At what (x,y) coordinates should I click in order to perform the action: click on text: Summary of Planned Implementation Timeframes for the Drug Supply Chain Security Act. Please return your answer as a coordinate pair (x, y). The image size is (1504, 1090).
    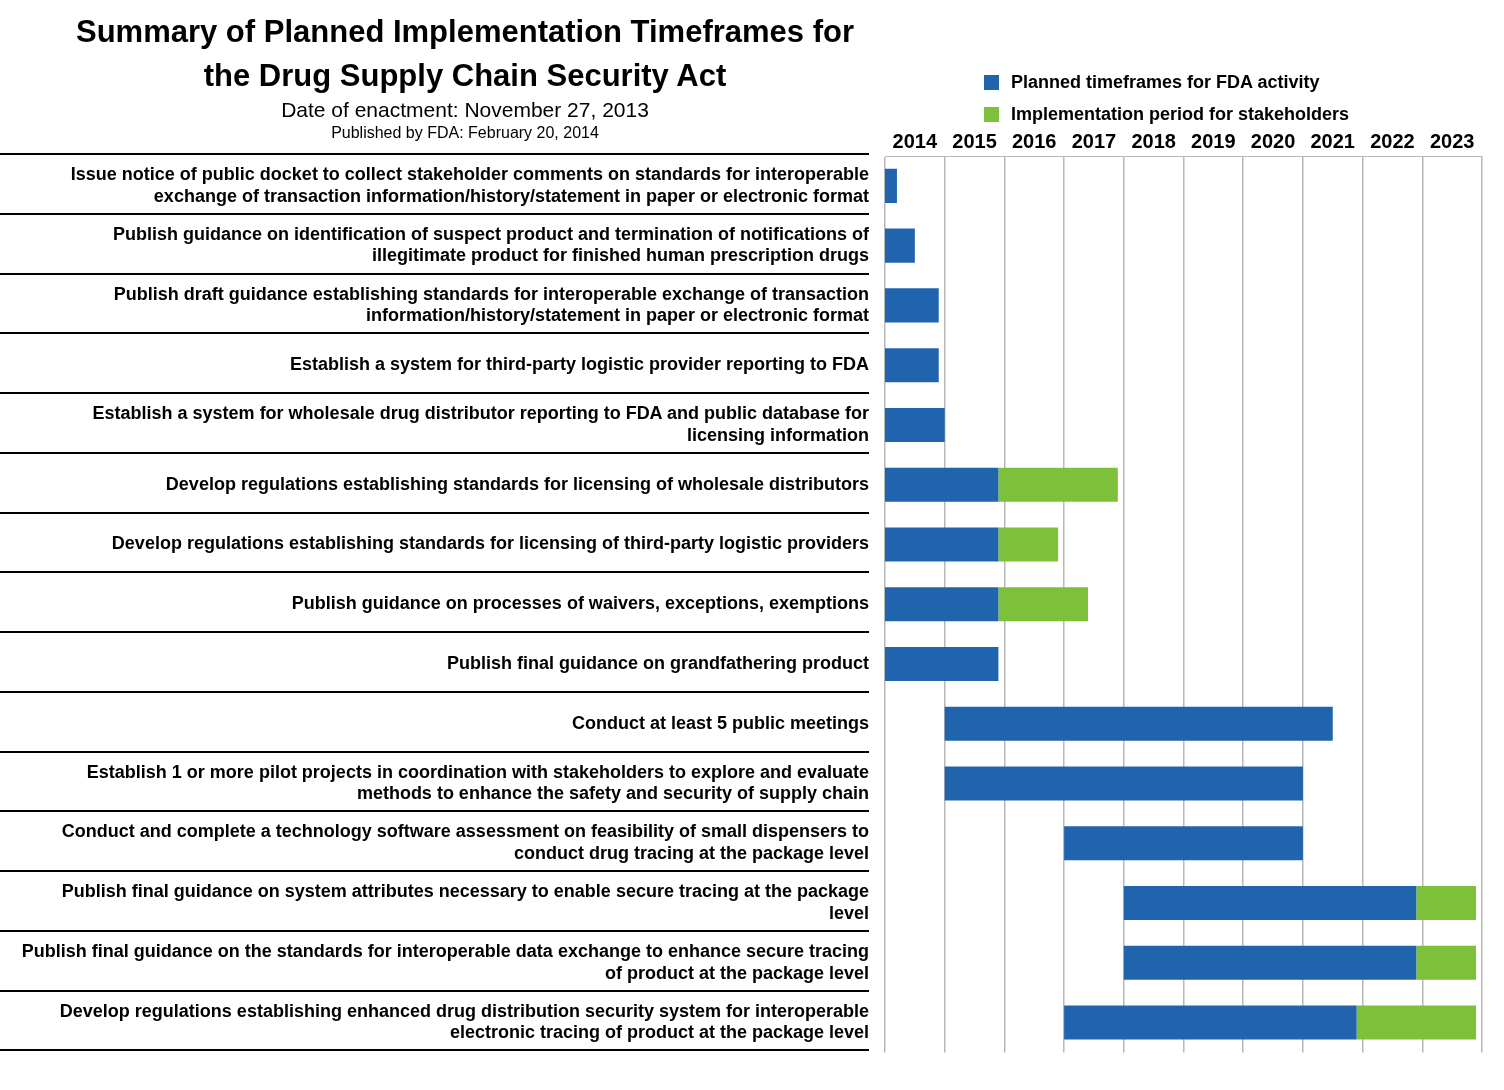
    Looking at the image, I should click on (465, 54).